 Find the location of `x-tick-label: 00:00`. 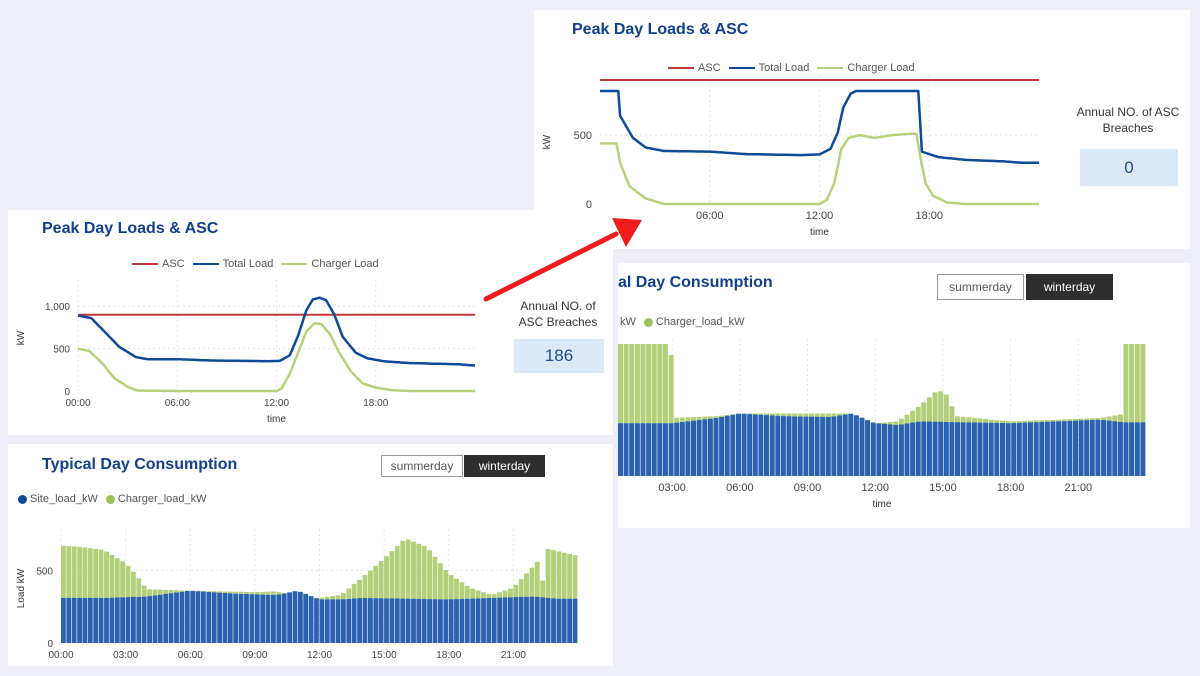

x-tick-label: 00:00 is located at coordinates (60, 655).